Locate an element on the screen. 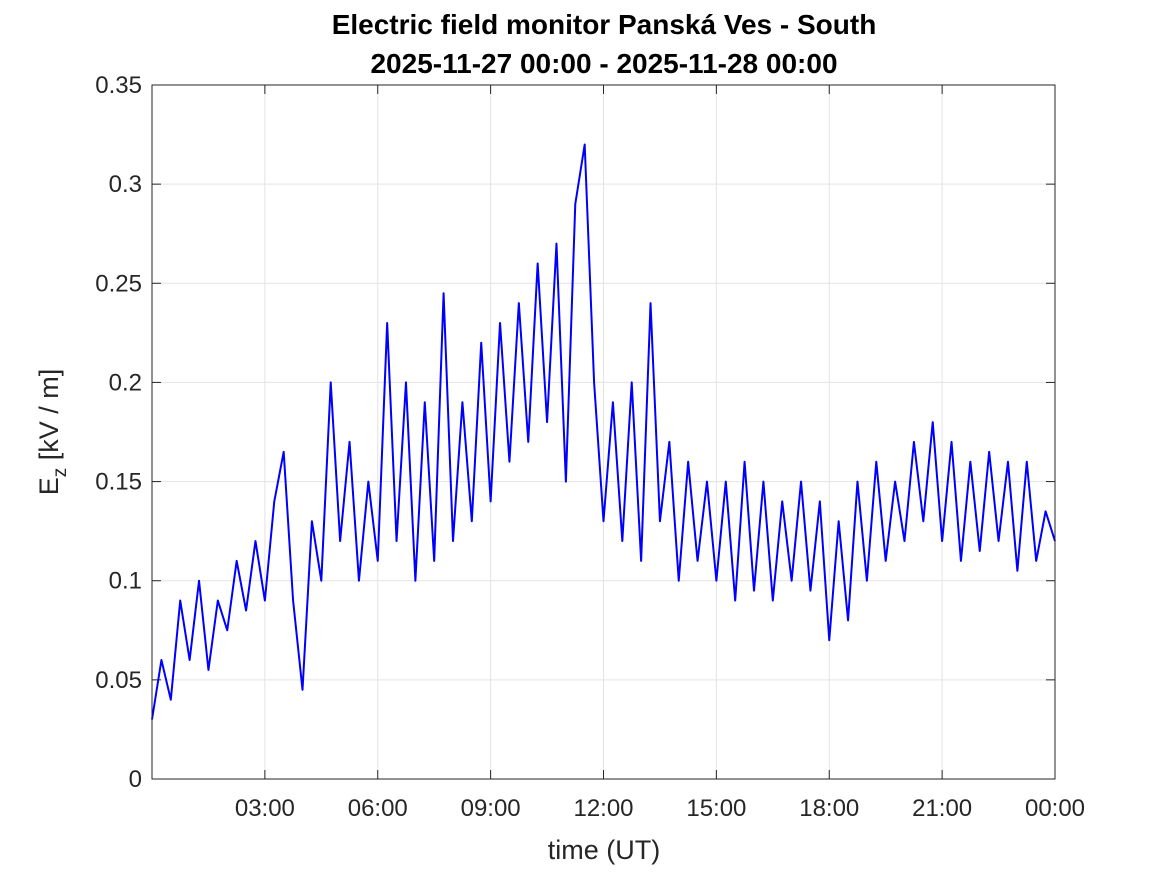  y-tick-label: 0 is located at coordinates (135, 779).